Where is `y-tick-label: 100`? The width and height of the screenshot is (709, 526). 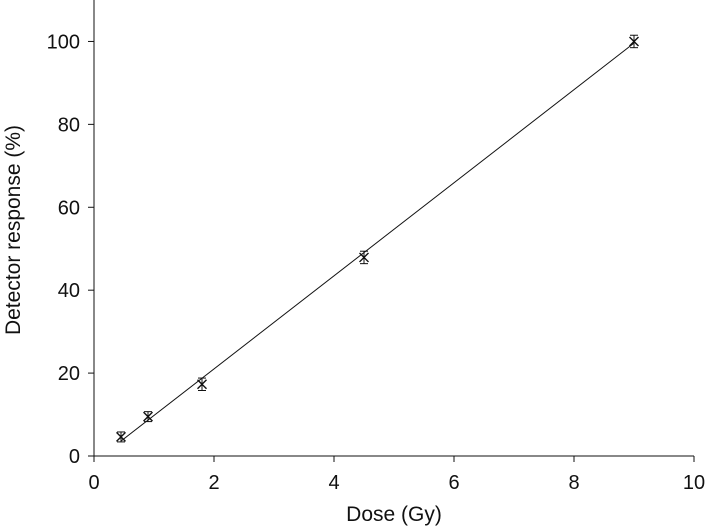
y-tick-label: 100 is located at coordinates (63, 42).